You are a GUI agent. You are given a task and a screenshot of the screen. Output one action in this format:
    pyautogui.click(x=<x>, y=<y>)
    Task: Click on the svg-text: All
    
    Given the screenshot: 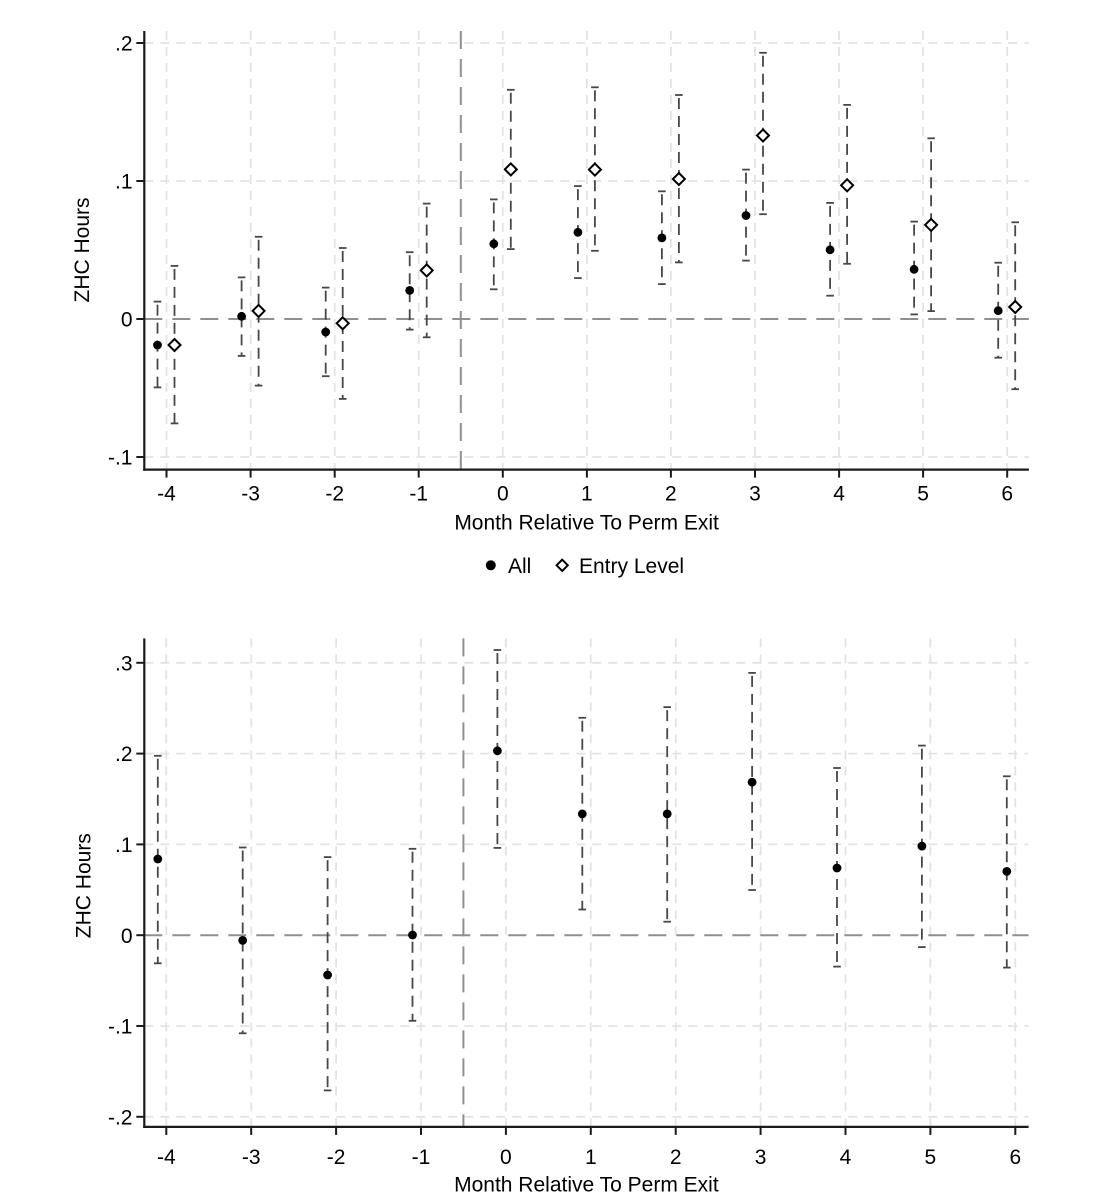 What is the action you would take?
    pyautogui.click(x=519, y=566)
    